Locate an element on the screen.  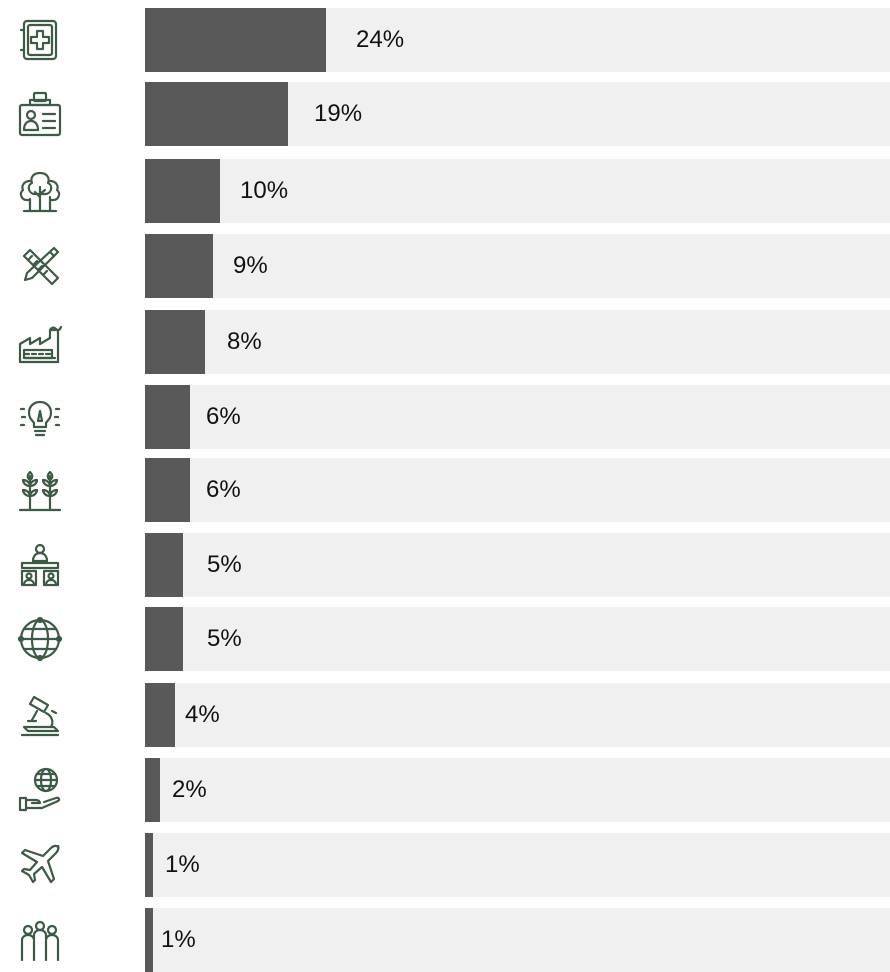
data-label: 8% is located at coordinates (244, 341).